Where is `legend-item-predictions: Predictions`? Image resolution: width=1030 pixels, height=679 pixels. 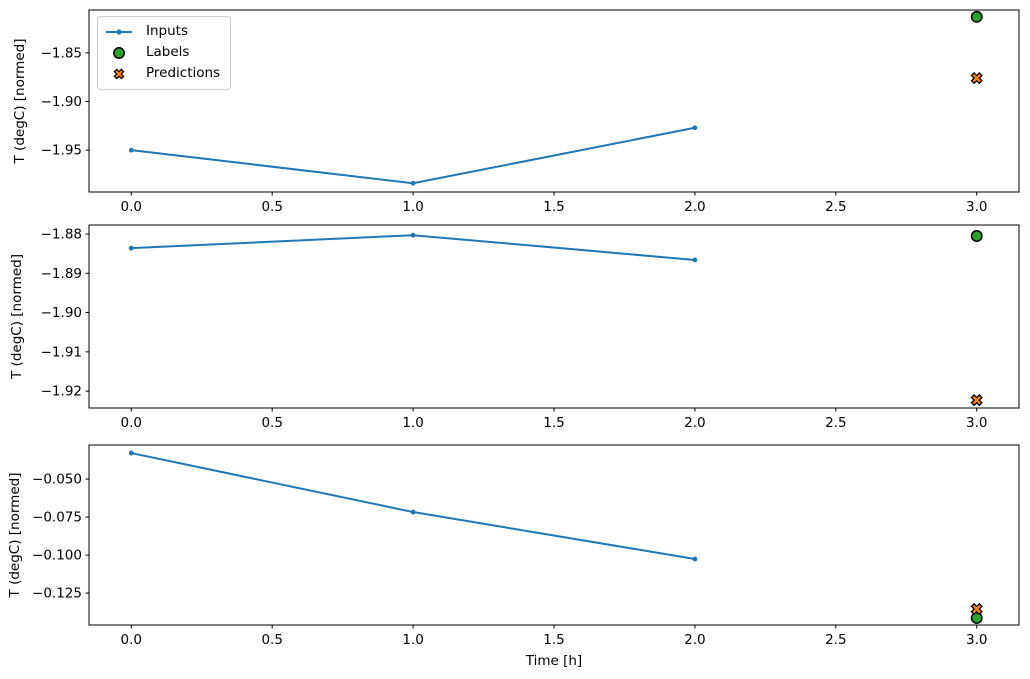
legend-item-predictions: Predictions is located at coordinates (162, 73).